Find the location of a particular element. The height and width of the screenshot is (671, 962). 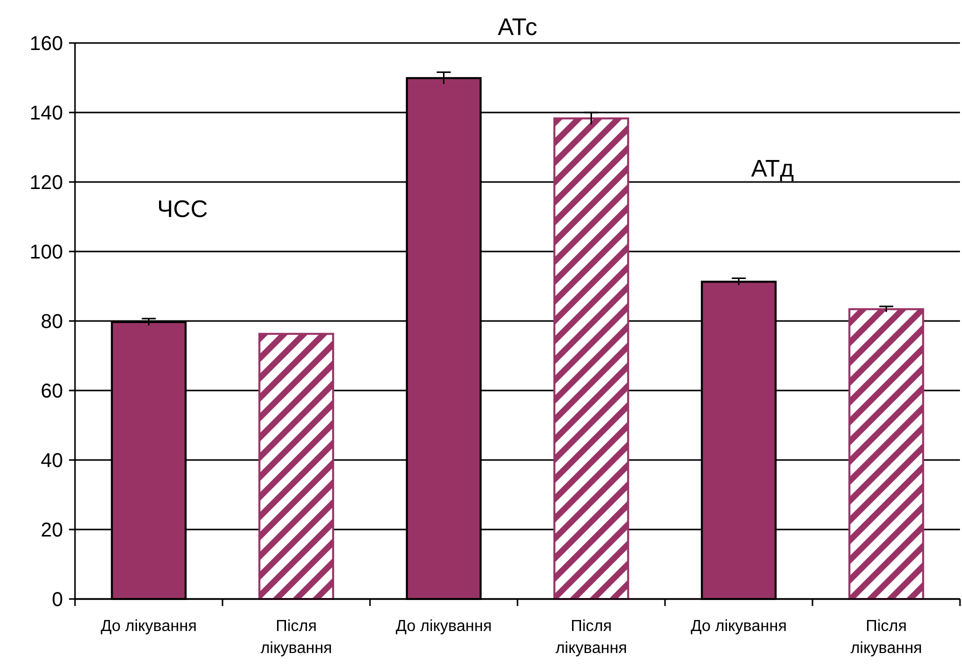

text: АТс is located at coordinates (518, 27).